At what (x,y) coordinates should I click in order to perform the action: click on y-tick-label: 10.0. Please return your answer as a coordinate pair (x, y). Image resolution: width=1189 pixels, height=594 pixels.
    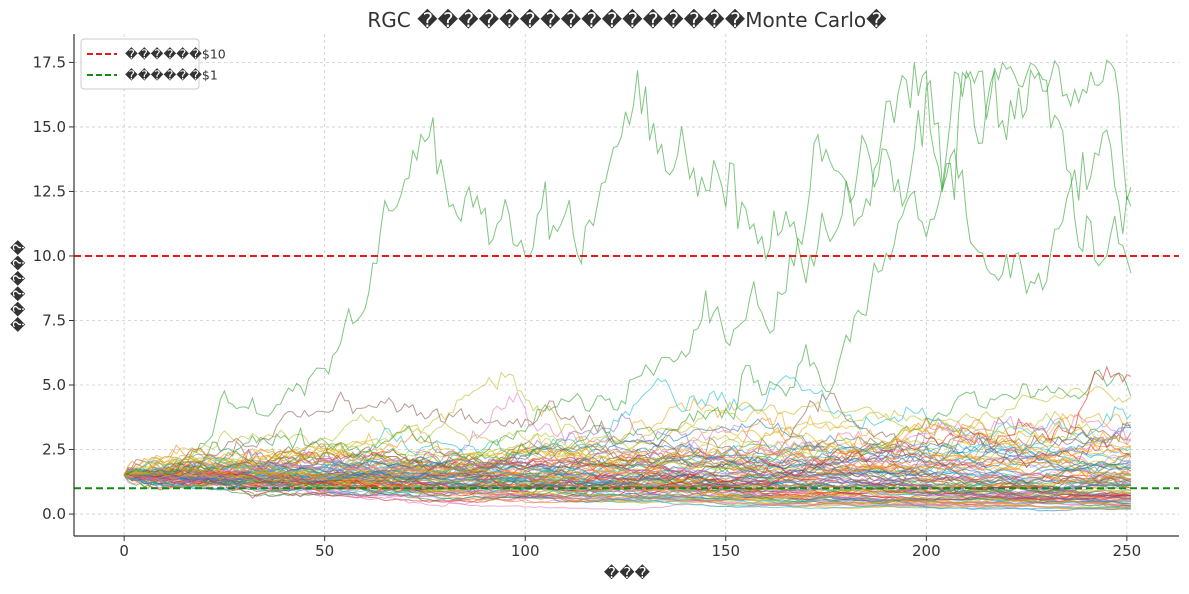
    Looking at the image, I should click on (49, 256).